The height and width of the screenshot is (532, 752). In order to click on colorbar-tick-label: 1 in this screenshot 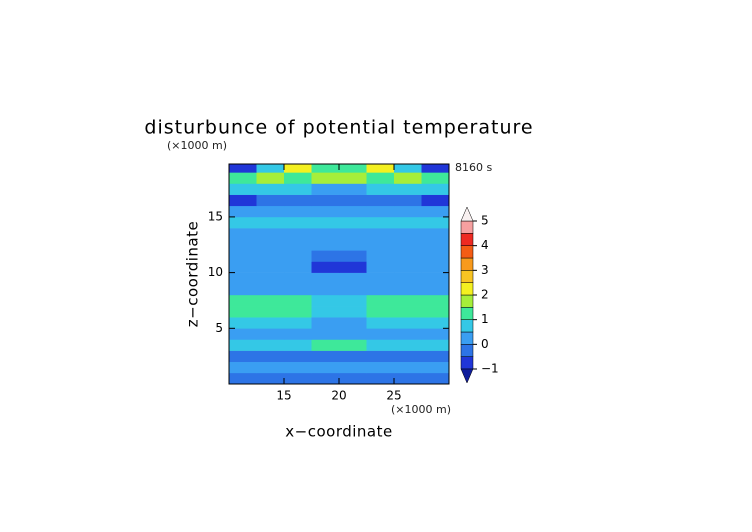, I will do `click(485, 319)`.